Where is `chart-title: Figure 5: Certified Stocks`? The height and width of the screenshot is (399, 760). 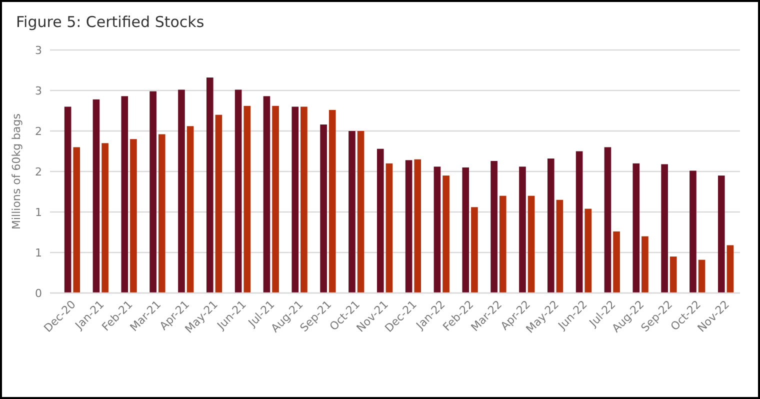
chart-title: Figure 5: Certified Stocks is located at coordinates (110, 22).